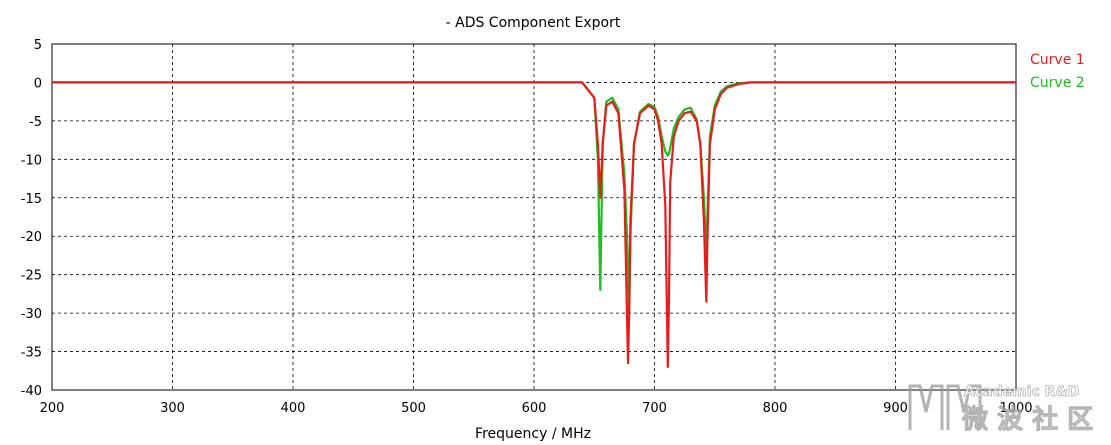 The width and height of the screenshot is (1111, 445). Describe the element at coordinates (1057, 83) in the screenshot. I see `legend-entry-2: Curve 2` at that location.